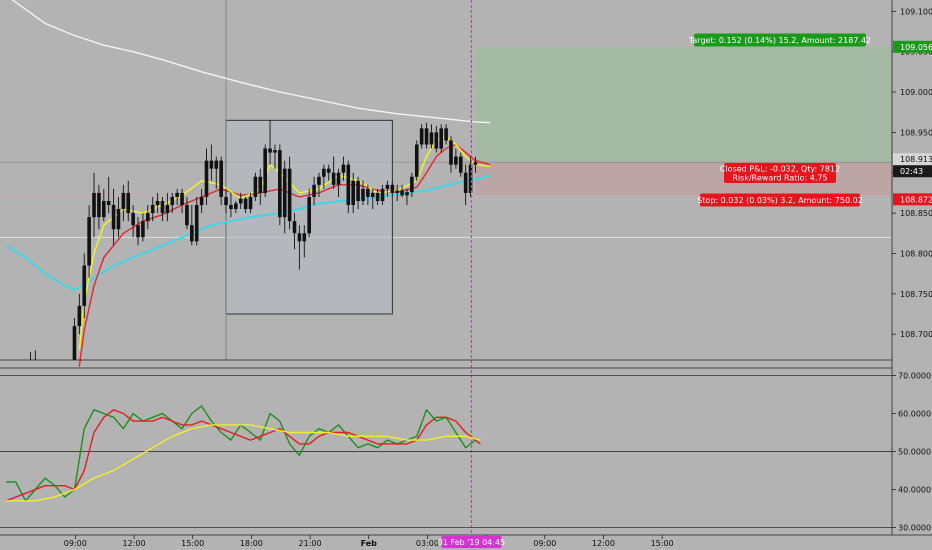 The height and width of the screenshot is (550, 932). What do you see at coordinates (916, 11) in the screenshot?
I see `price-tick-label: 109.100` at bounding box center [916, 11].